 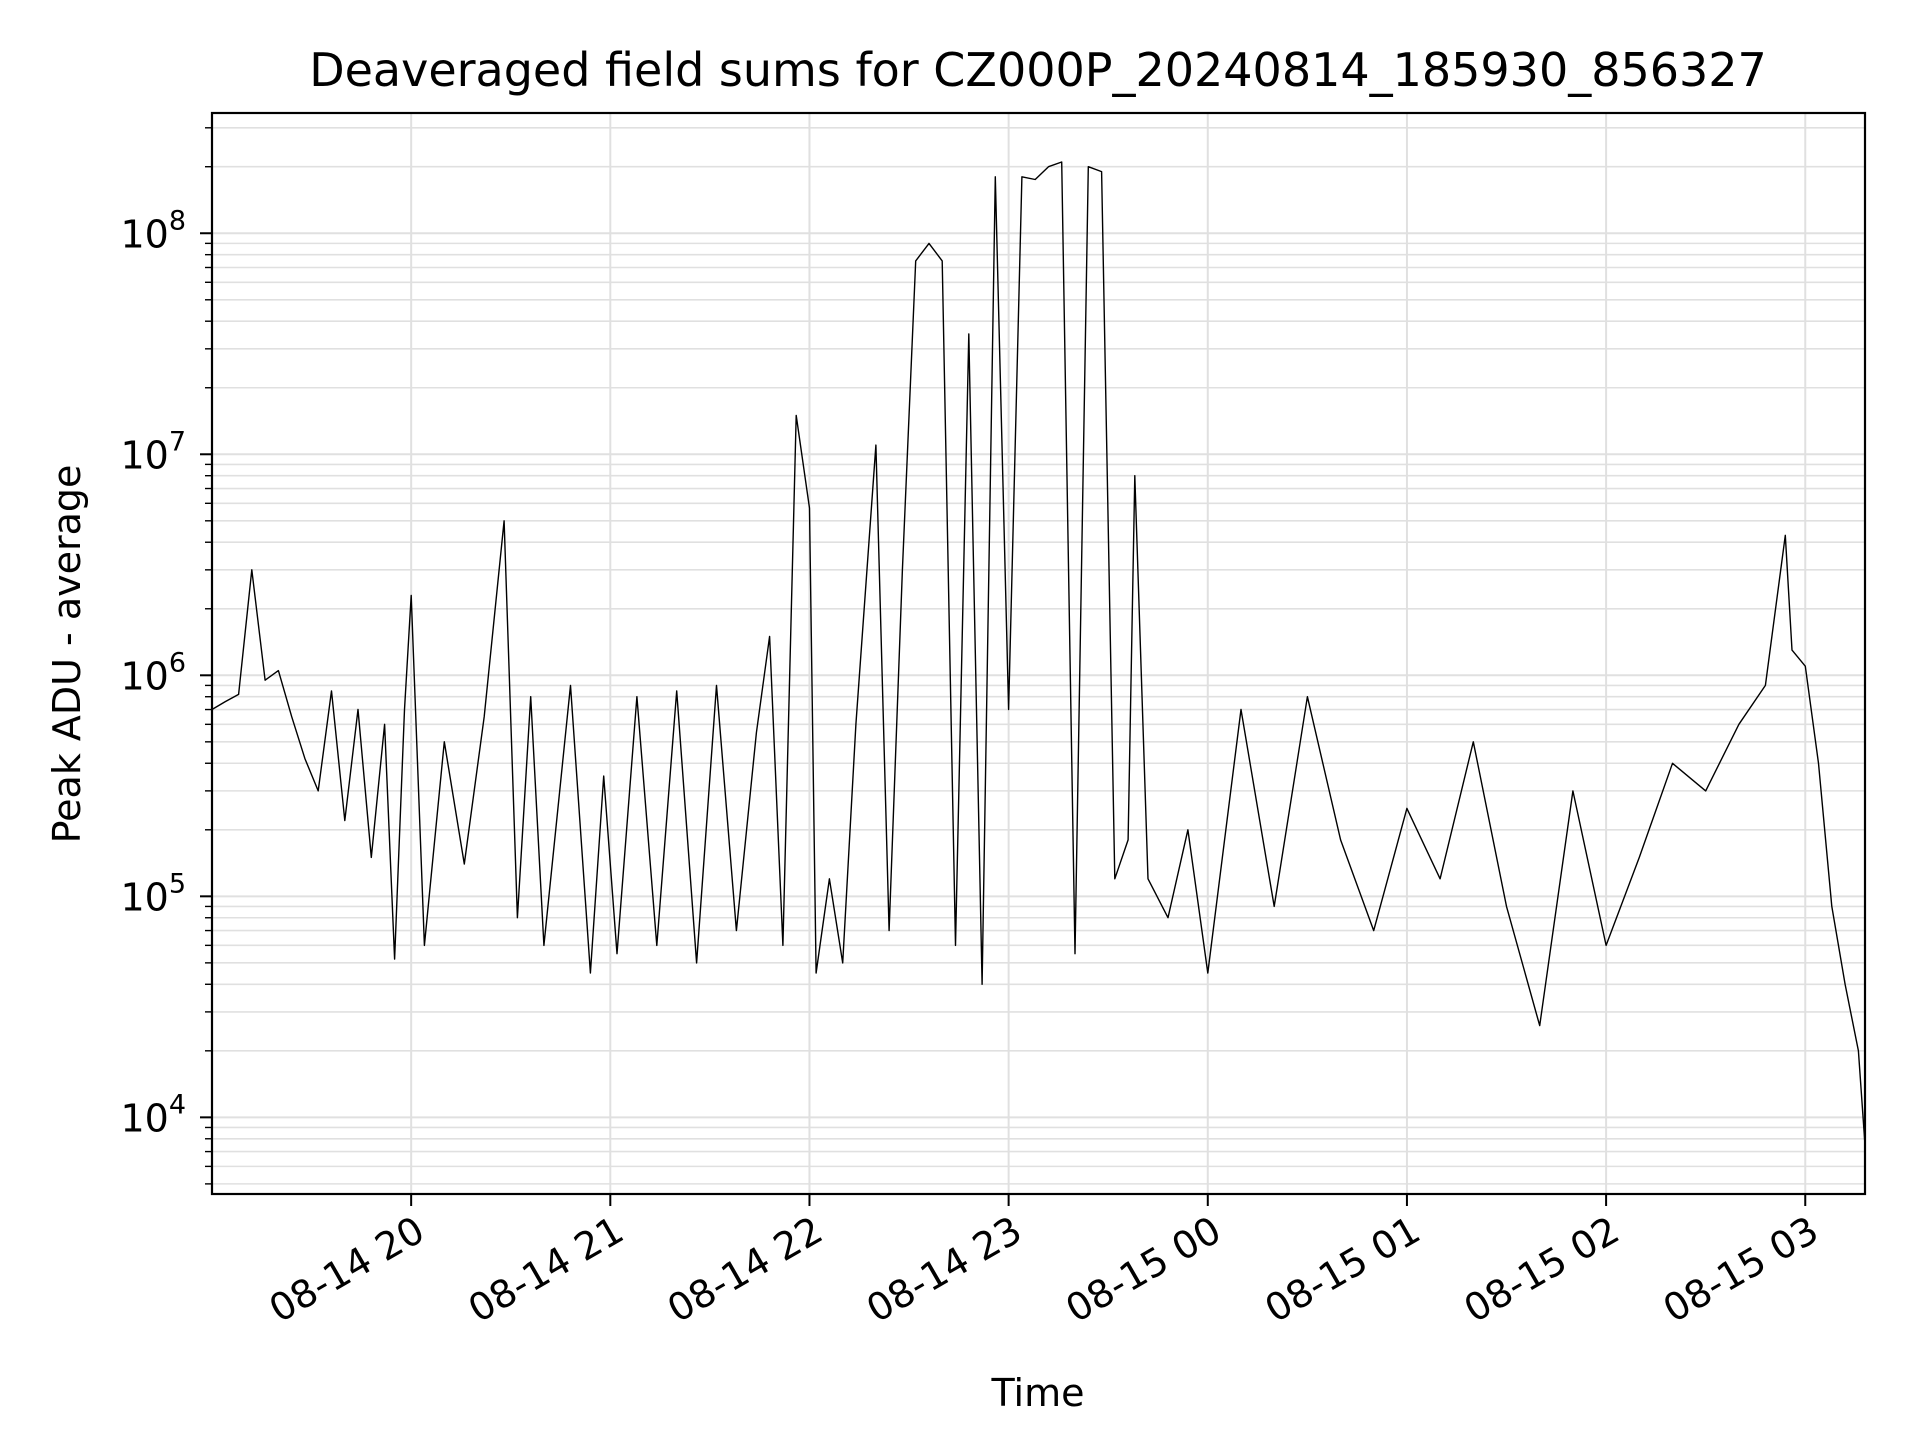 I want to click on y-tick-label: 10⁵, so click(x=153, y=893).